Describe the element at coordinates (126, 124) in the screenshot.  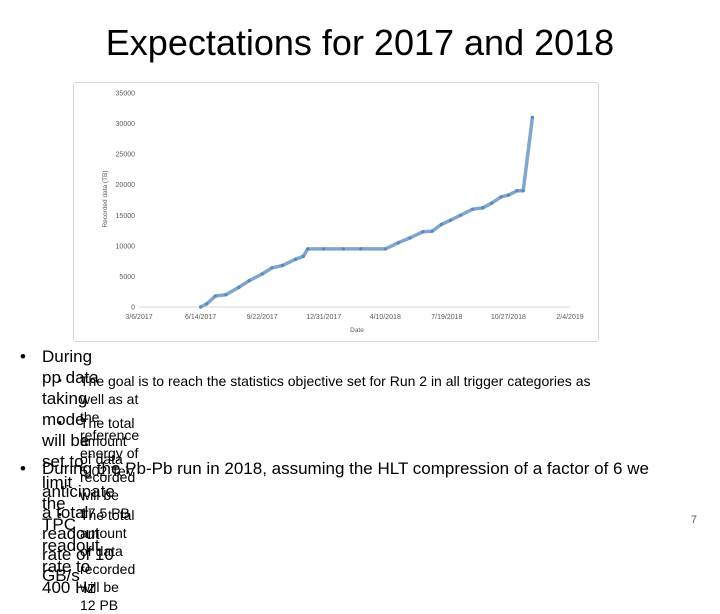
I see `y-tick-label: 30000` at that location.